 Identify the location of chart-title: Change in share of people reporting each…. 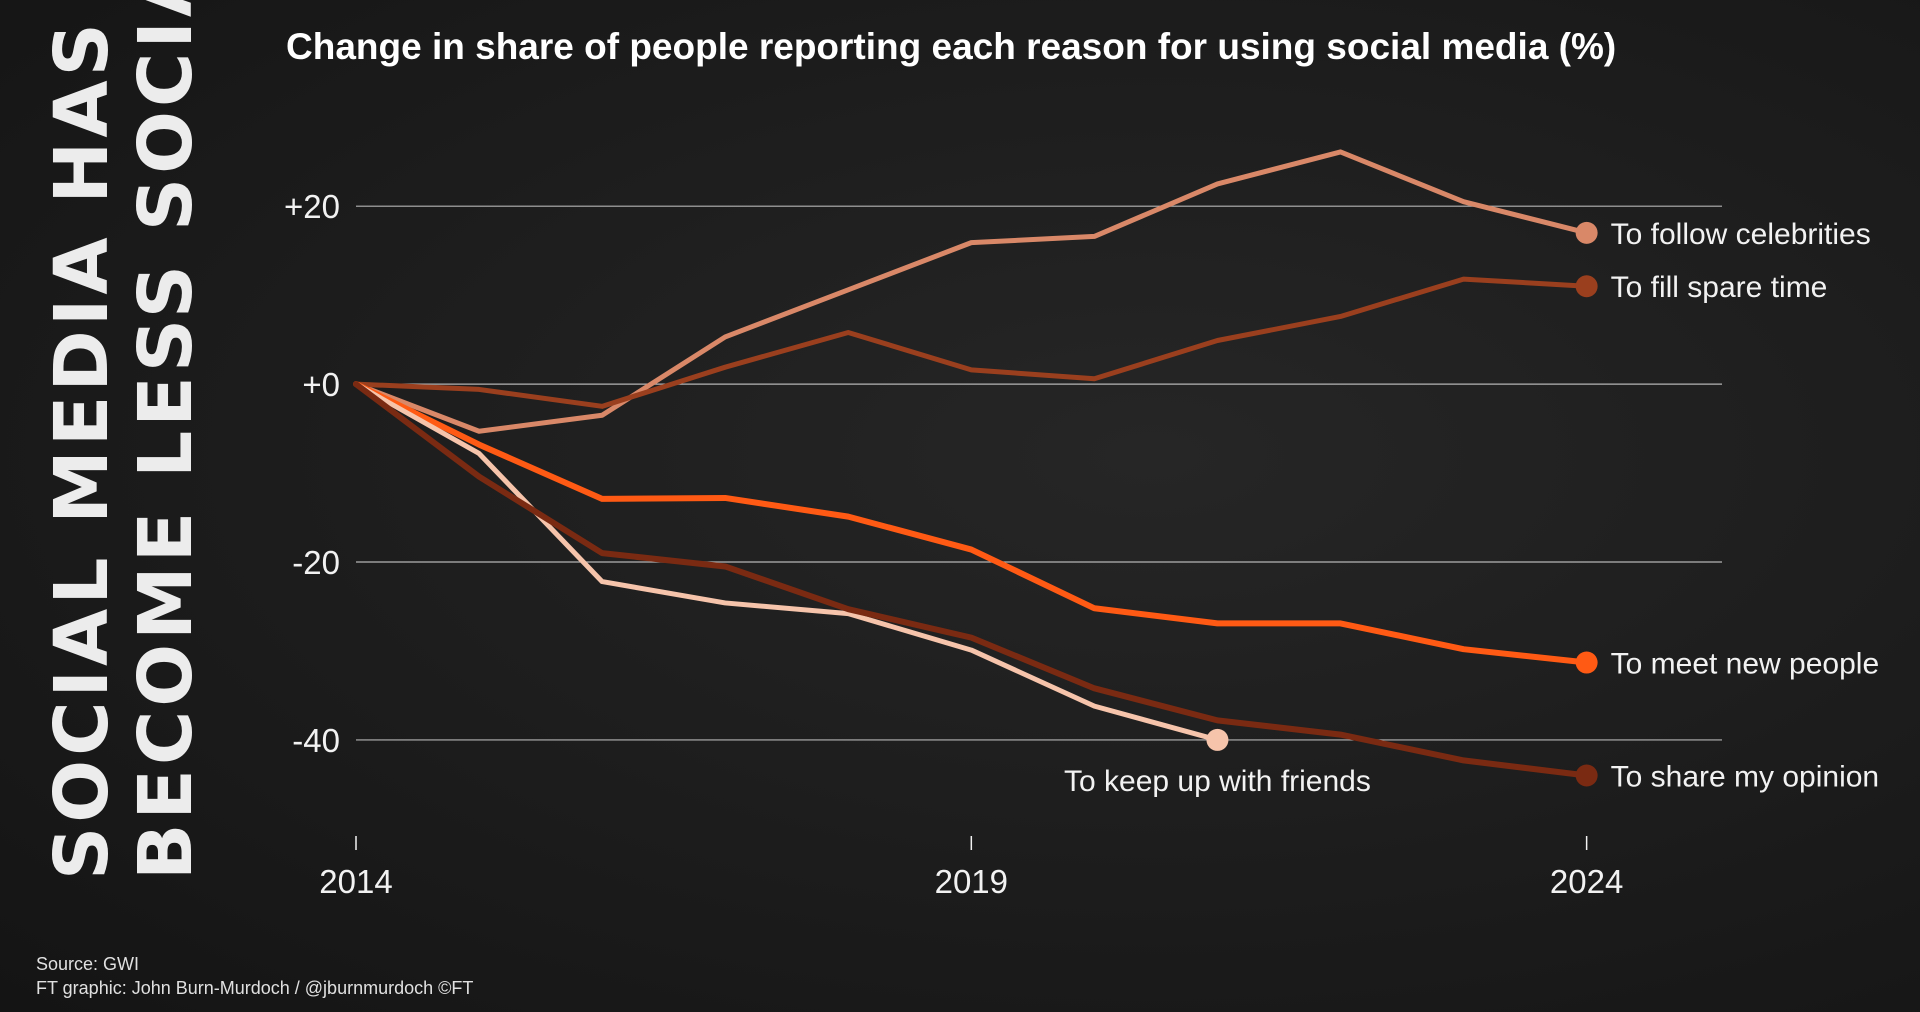
(951, 46).